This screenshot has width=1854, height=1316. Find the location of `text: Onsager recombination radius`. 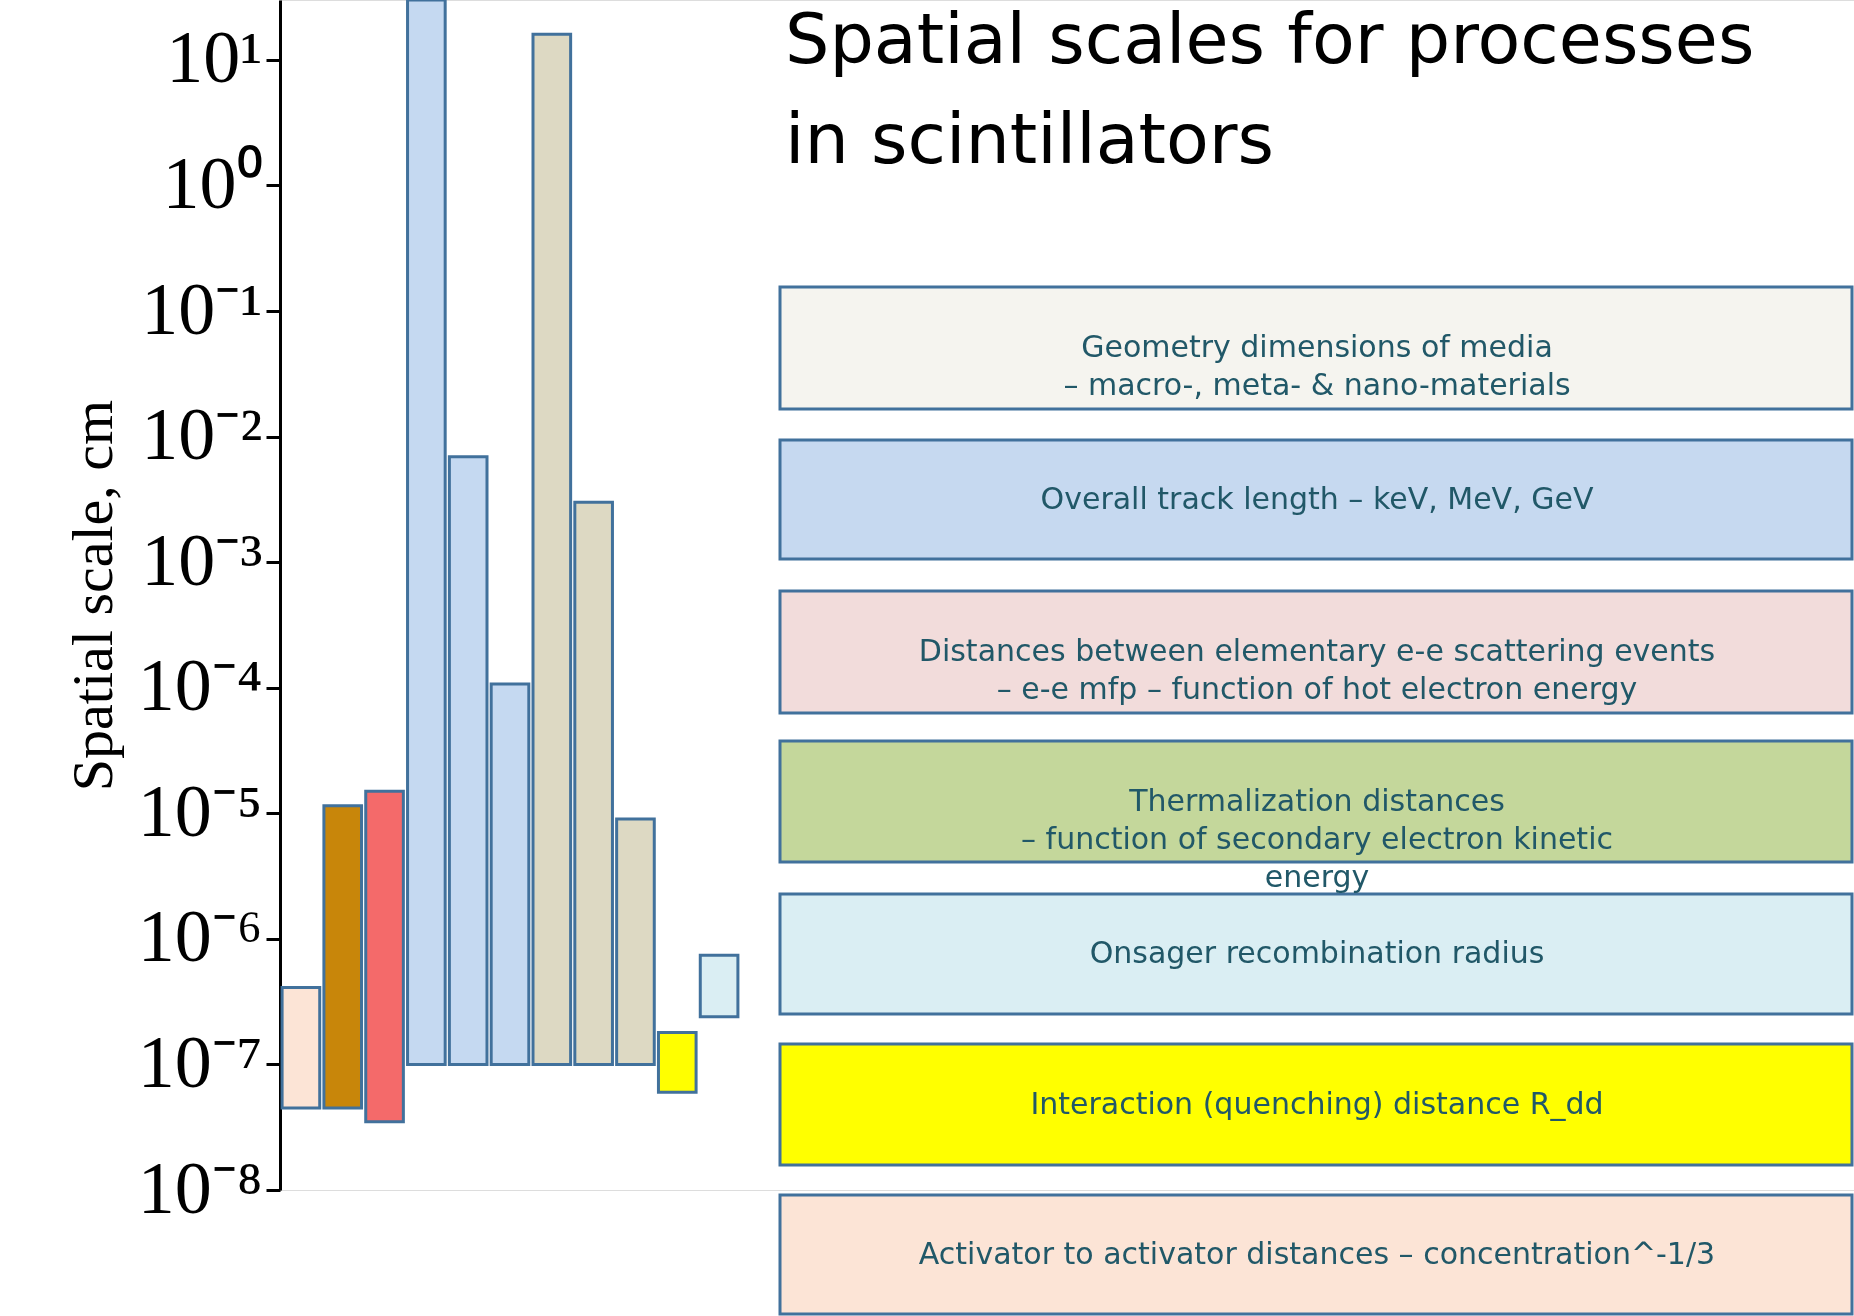

text: Onsager recombination radius is located at coordinates (1317, 952).